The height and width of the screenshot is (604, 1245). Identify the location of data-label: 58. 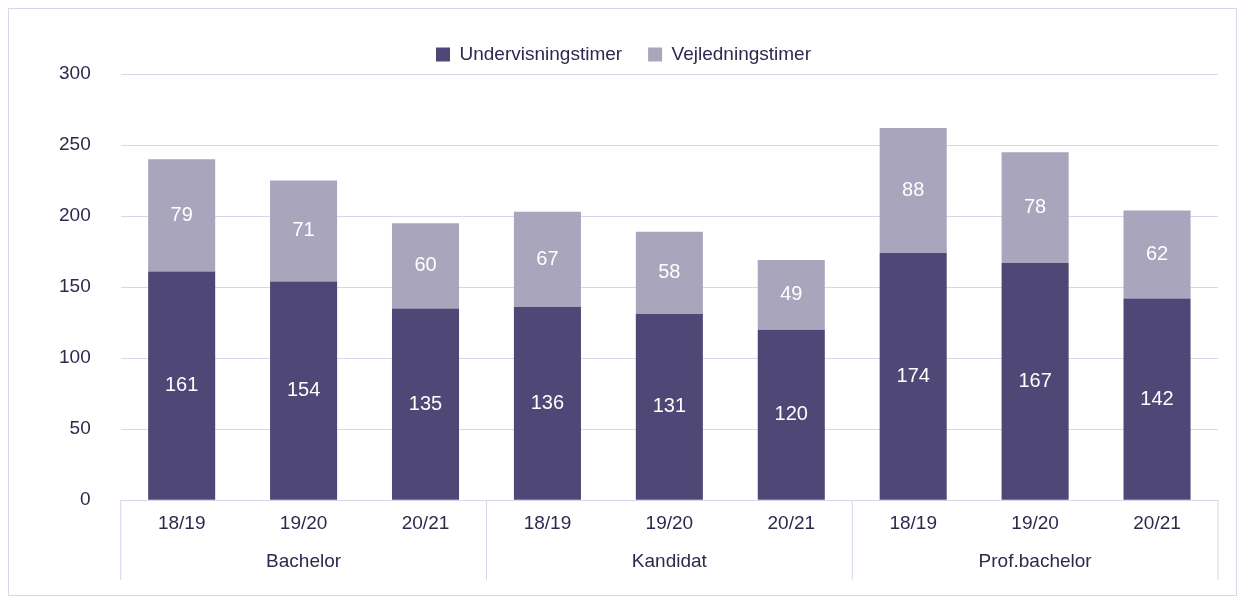
(669, 271).